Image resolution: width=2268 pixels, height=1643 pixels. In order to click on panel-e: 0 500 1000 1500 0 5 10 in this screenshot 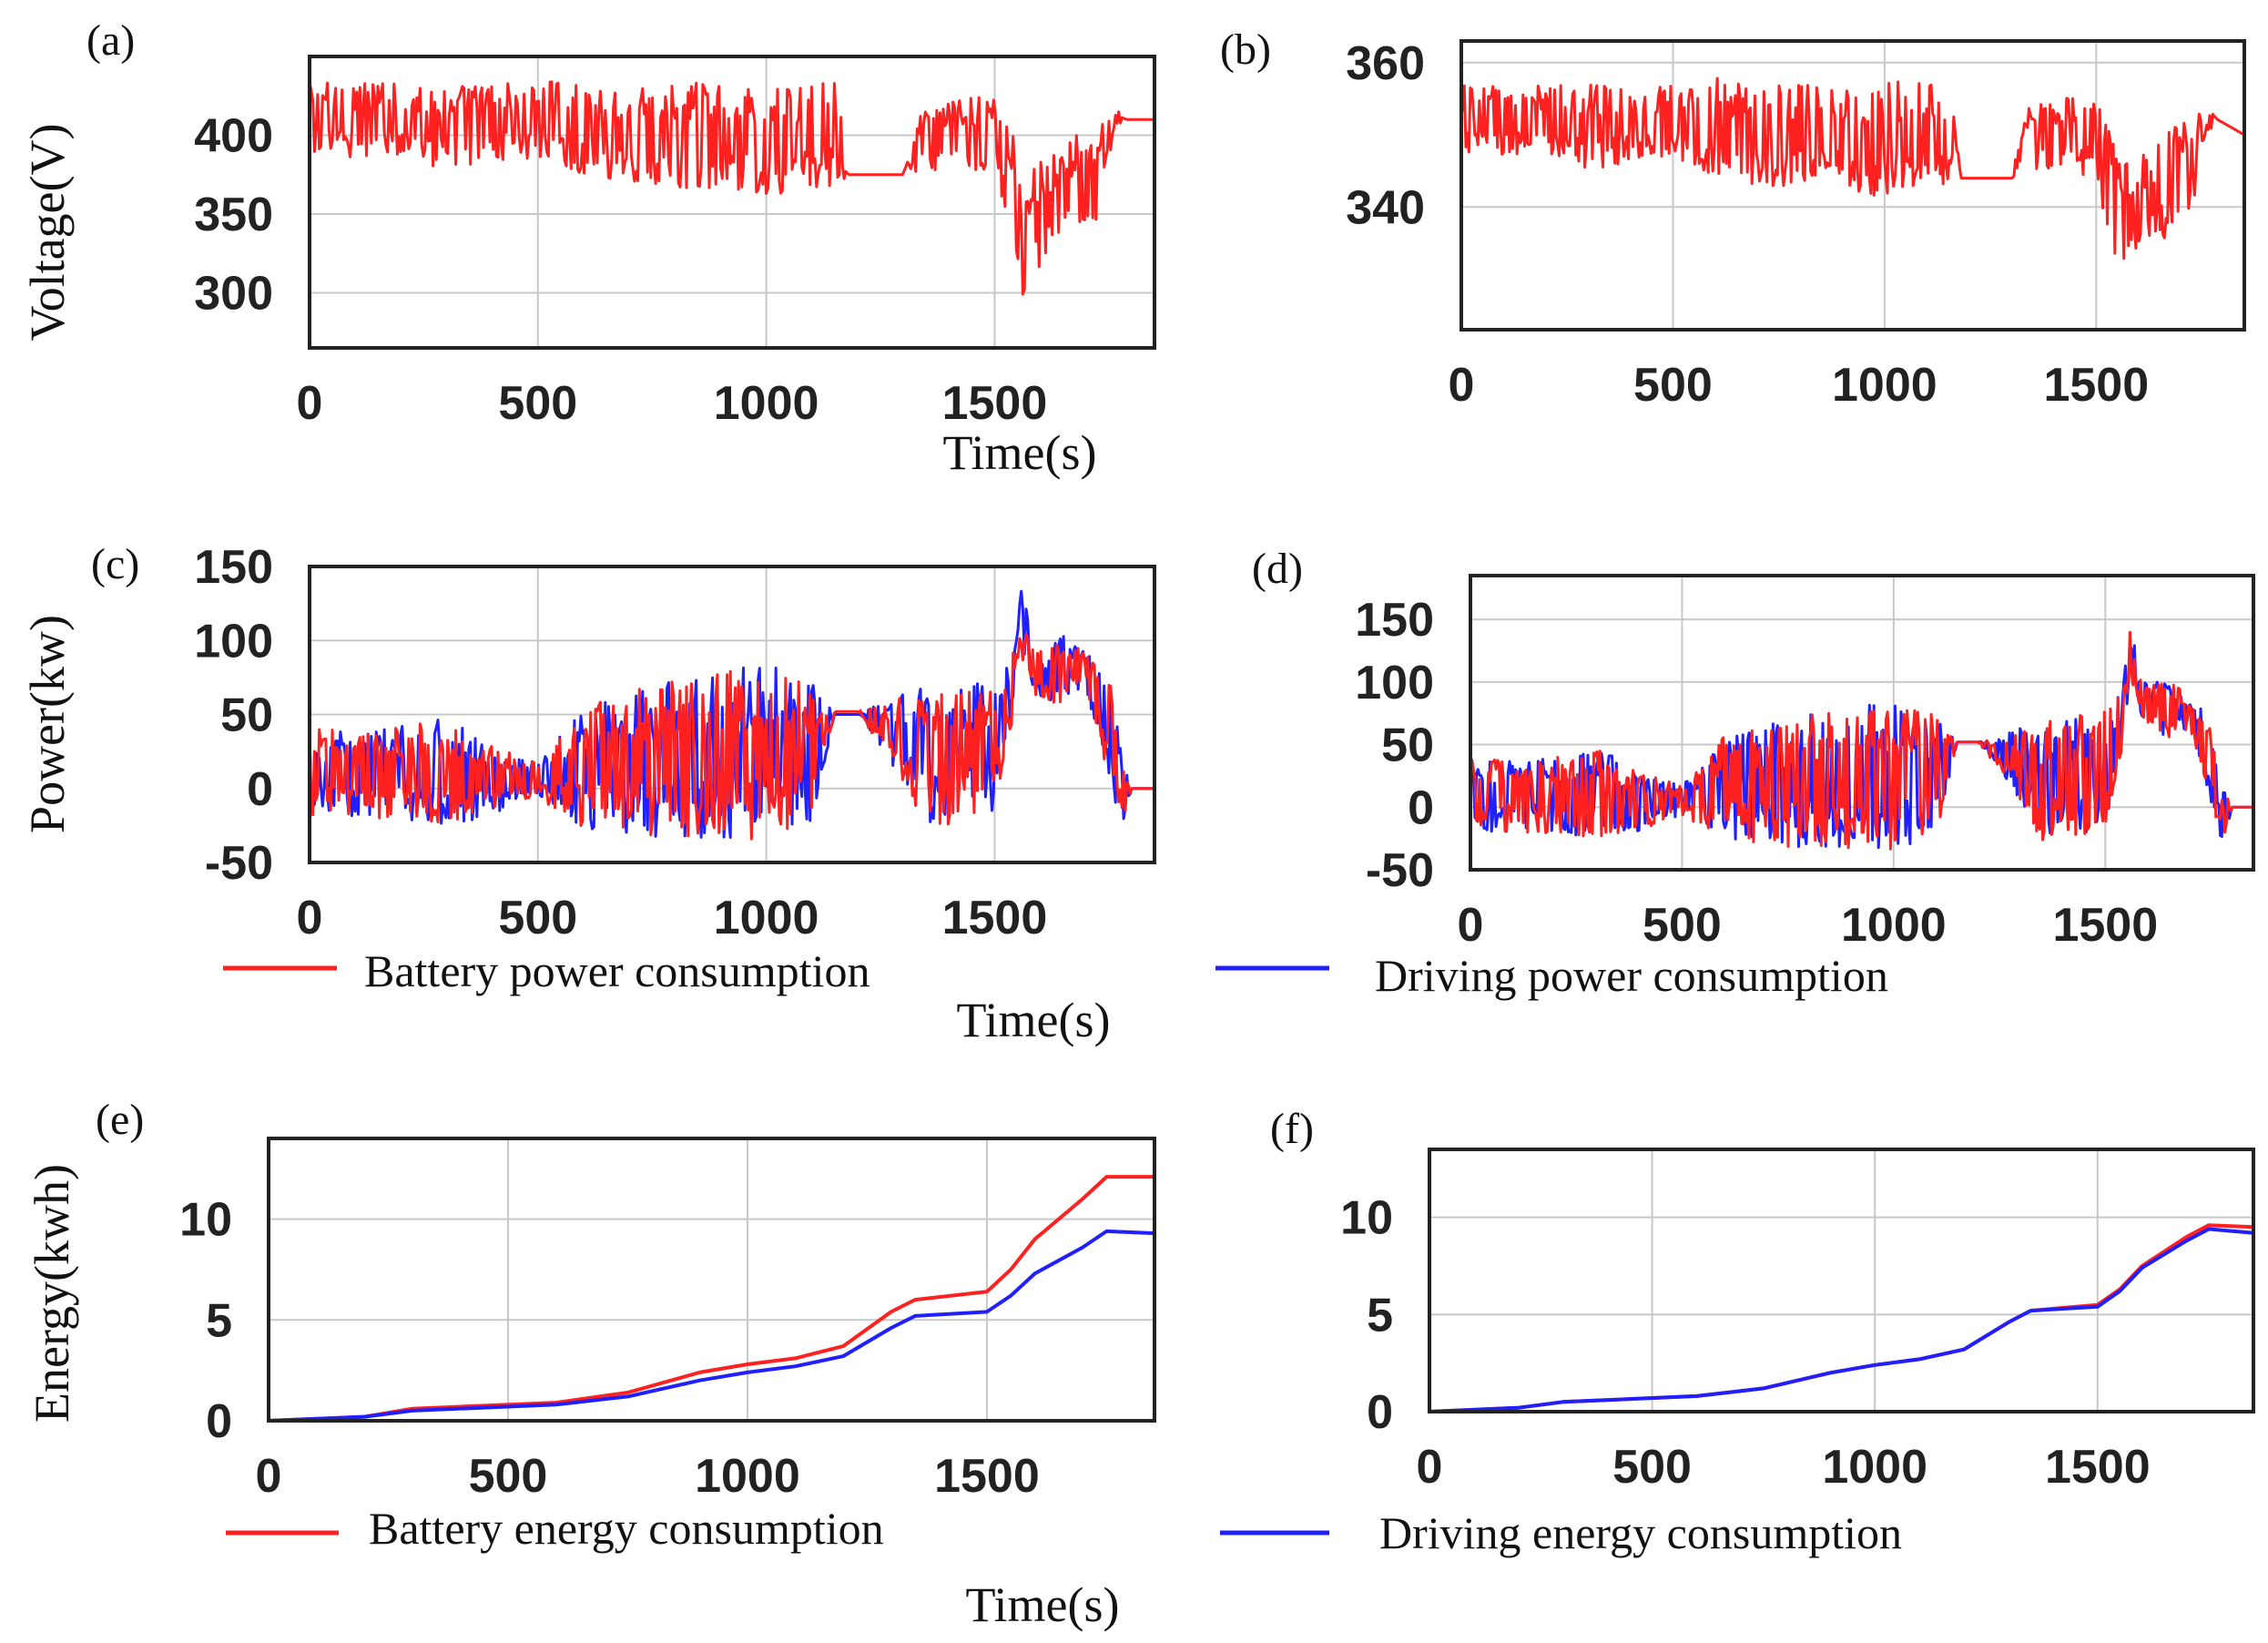, I will do `click(667, 1320)`.